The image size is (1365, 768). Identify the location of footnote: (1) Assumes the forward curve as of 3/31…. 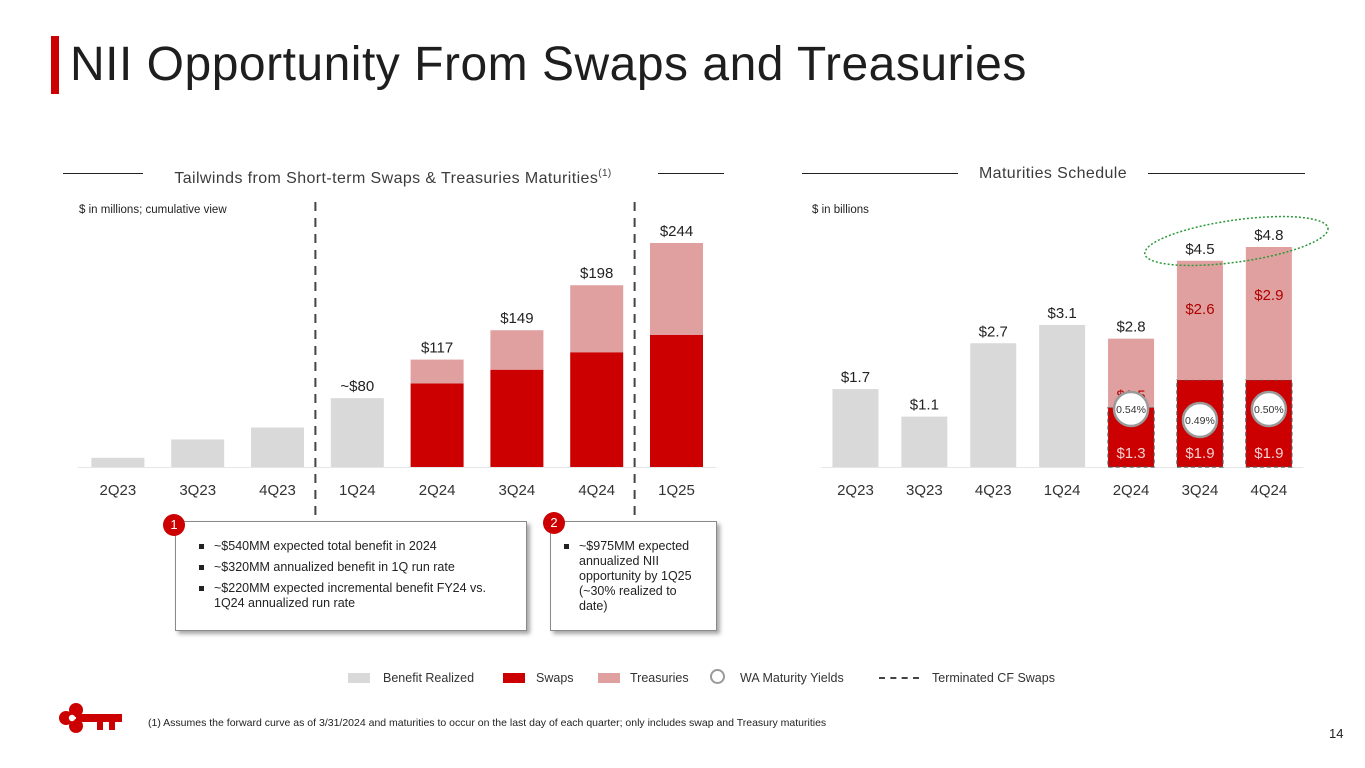
(487, 723).